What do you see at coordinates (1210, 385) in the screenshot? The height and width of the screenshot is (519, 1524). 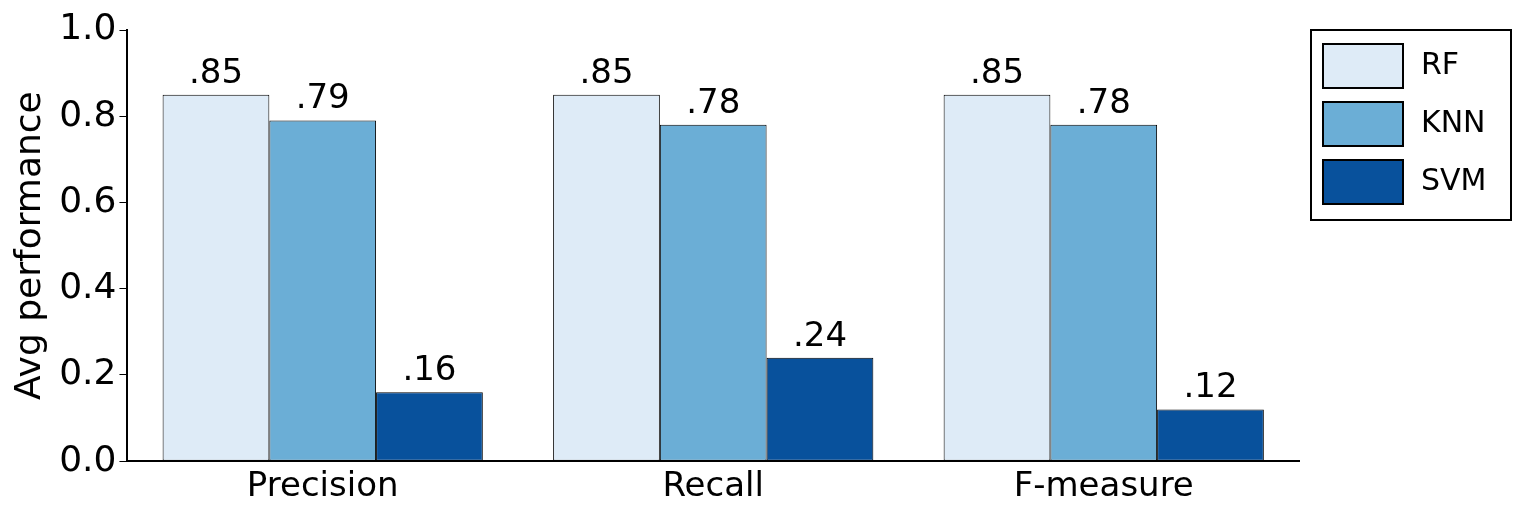 I see `data-label: .12` at bounding box center [1210, 385].